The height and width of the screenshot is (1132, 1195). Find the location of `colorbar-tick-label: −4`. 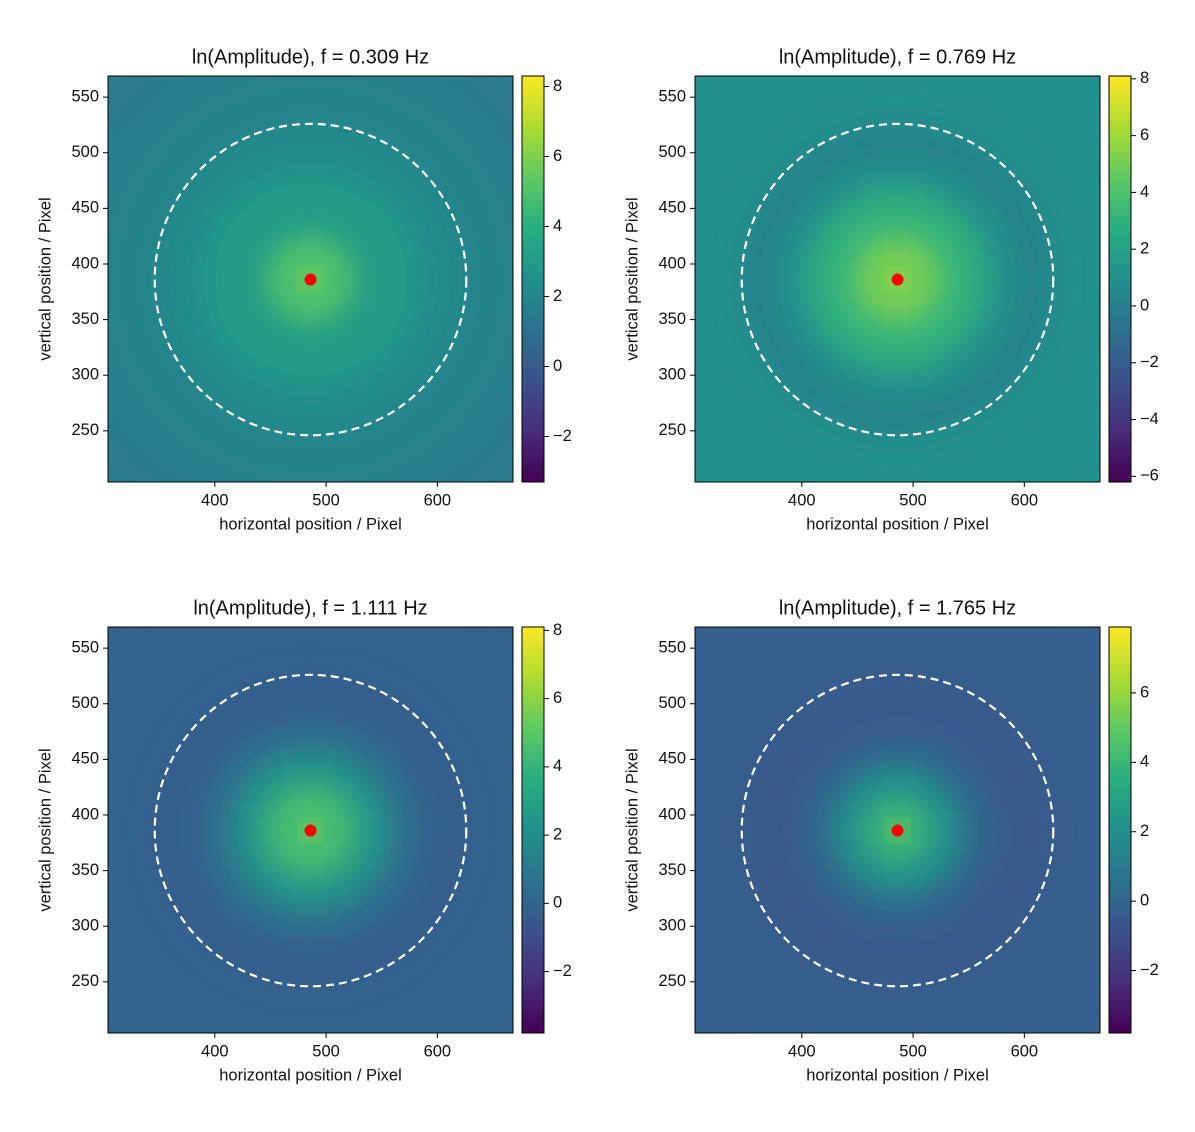

colorbar-tick-label: −4 is located at coordinates (1149, 419).